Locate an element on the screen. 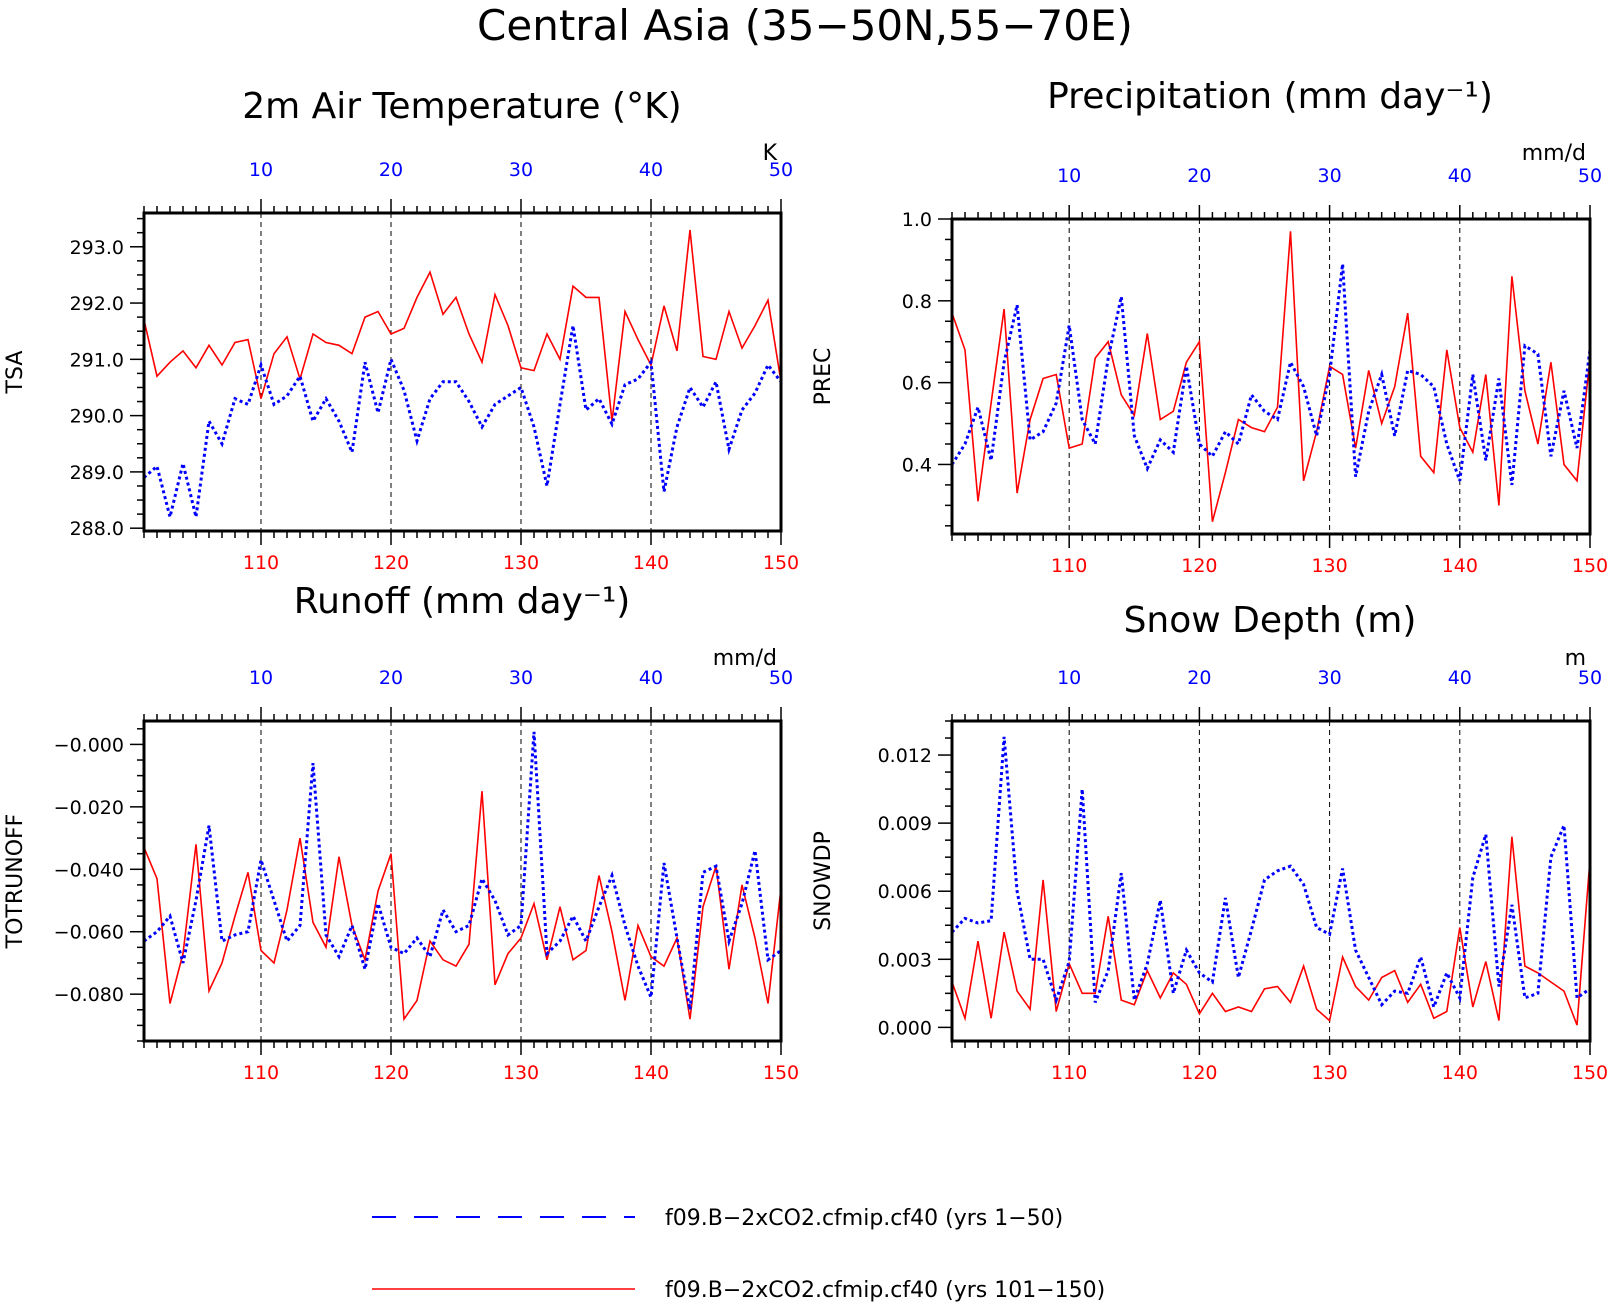 This screenshot has width=1610, height=1310. y-axis-label: PREC is located at coordinates (823, 377).